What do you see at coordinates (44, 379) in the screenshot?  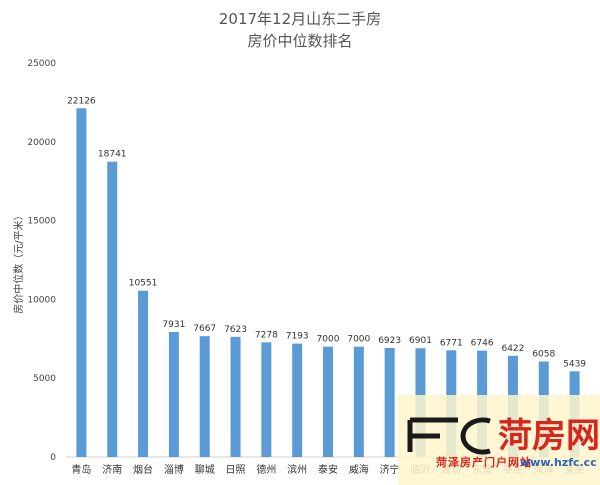 I see `y-tick-label: 5000` at bounding box center [44, 379].